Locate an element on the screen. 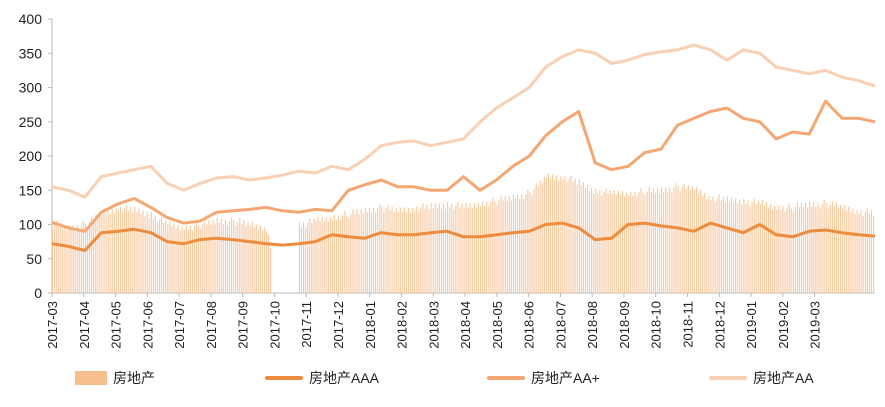  y-tick-label: 300 is located at coordinates (31, 88).